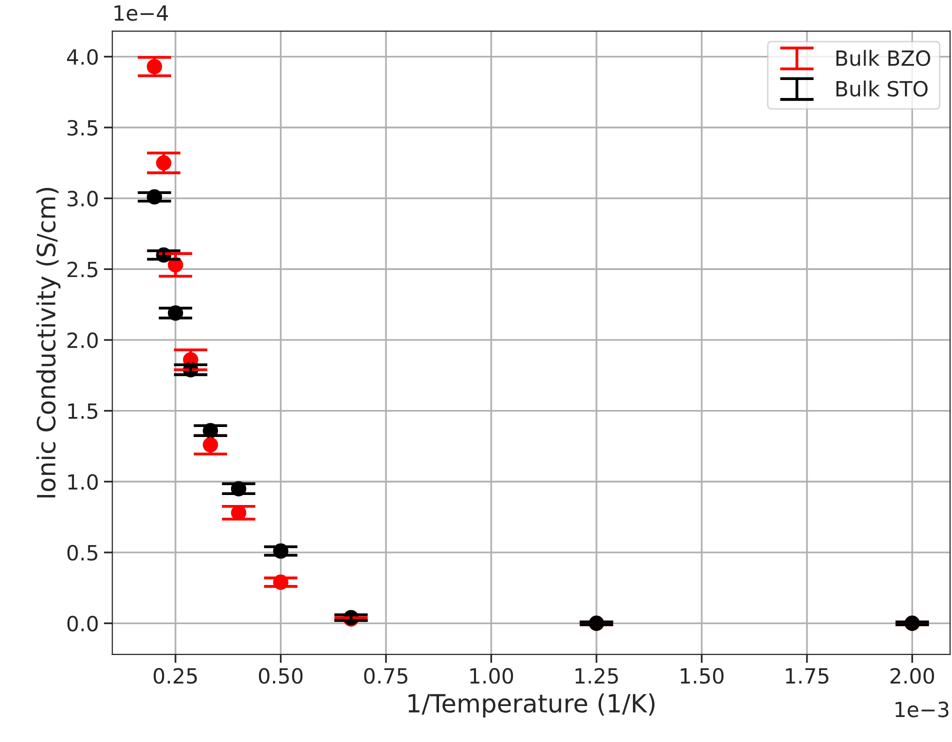  I want to click on legend-label: Bulk STO, so click(882, 88).